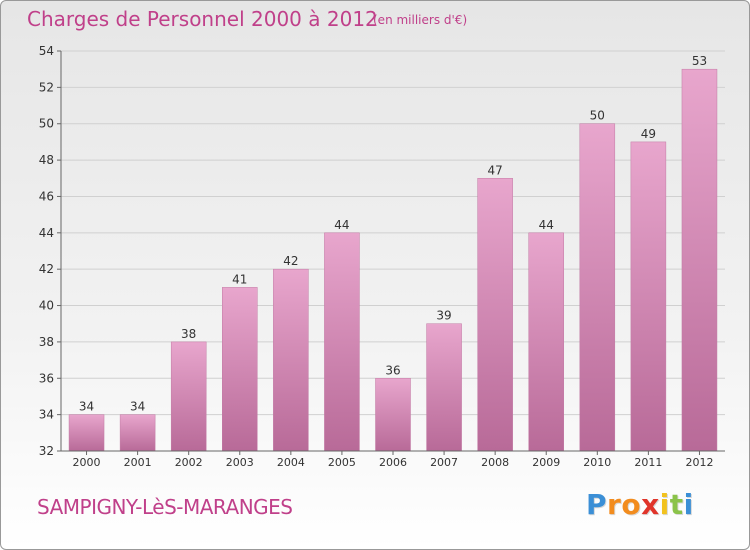 Image resolution: width=750 pixels, height=550 pixels. Describe the element at coordinates (648, 134) in the screenshot. I see `data-label: 49` at that location.